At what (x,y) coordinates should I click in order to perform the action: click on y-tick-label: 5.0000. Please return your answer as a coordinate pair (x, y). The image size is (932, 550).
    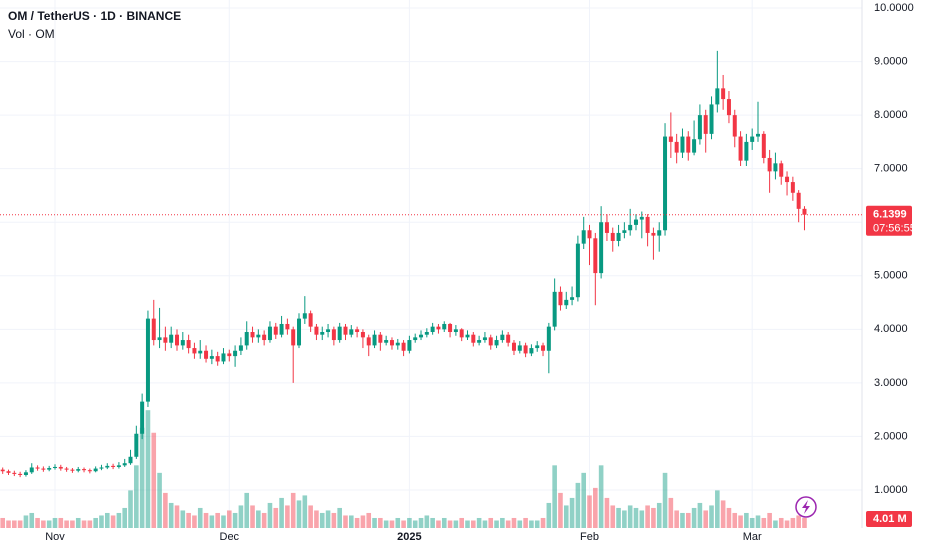
    Looking at the image, I should click on (891, 276).